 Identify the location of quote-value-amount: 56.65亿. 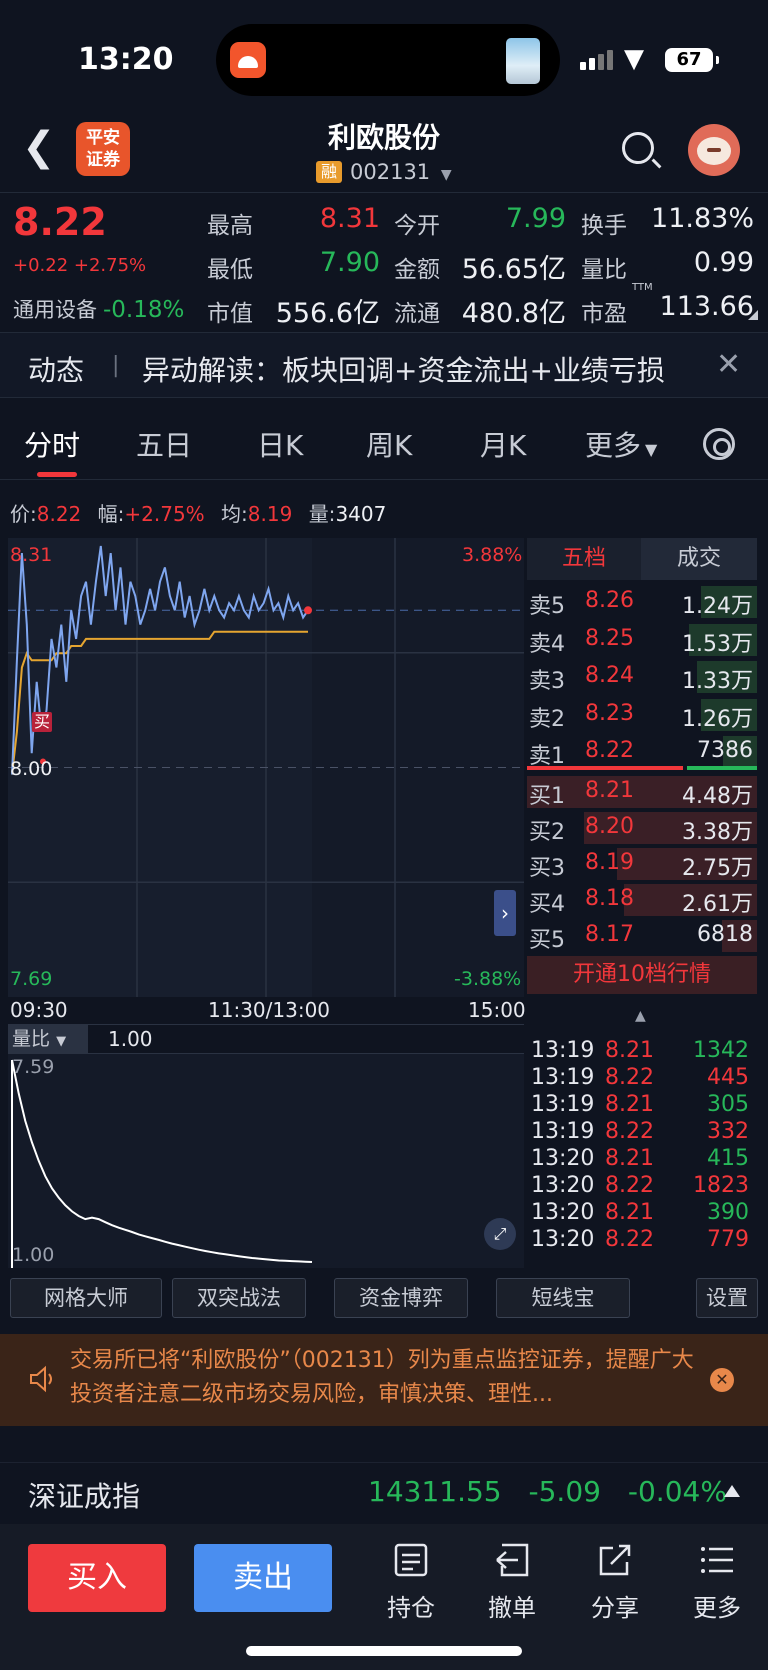
(513, 269).